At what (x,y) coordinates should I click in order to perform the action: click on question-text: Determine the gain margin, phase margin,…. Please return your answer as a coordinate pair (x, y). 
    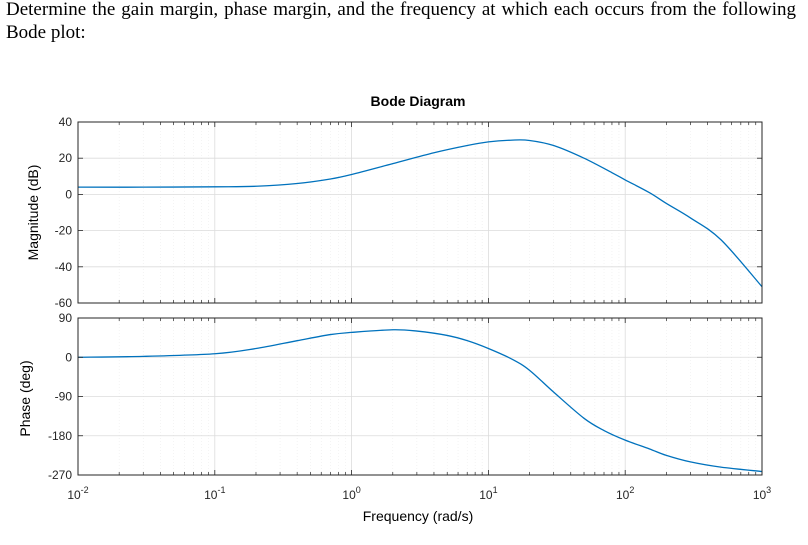
    Looking at the image, I should click on (401, 21).